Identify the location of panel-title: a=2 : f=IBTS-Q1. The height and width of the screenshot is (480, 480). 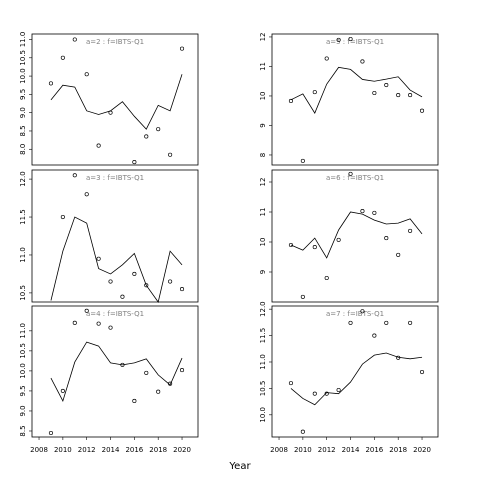
(115, 42).